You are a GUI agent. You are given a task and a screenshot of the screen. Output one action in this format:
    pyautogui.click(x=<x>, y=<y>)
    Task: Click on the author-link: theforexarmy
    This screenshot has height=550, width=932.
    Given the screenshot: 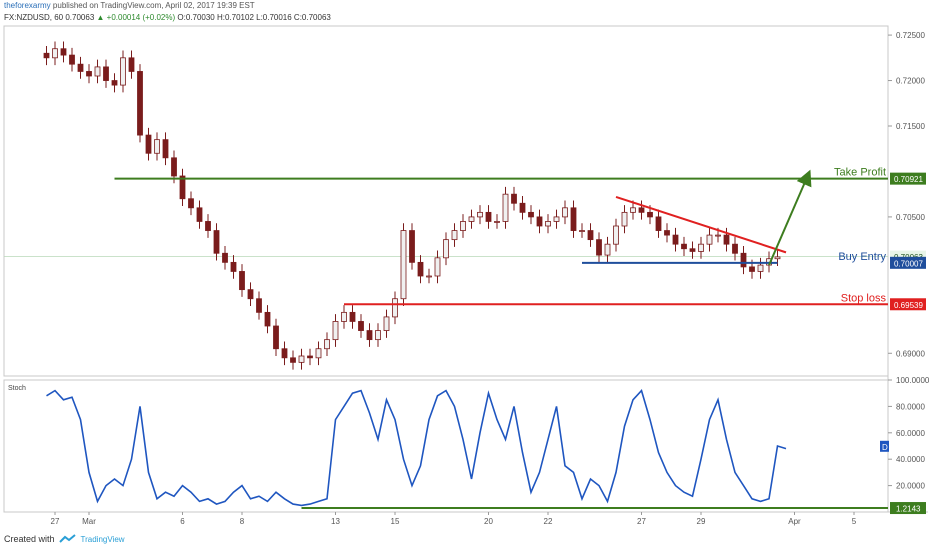 What is the action you would take?
    pyautogui.click(x=27, y=5)
    